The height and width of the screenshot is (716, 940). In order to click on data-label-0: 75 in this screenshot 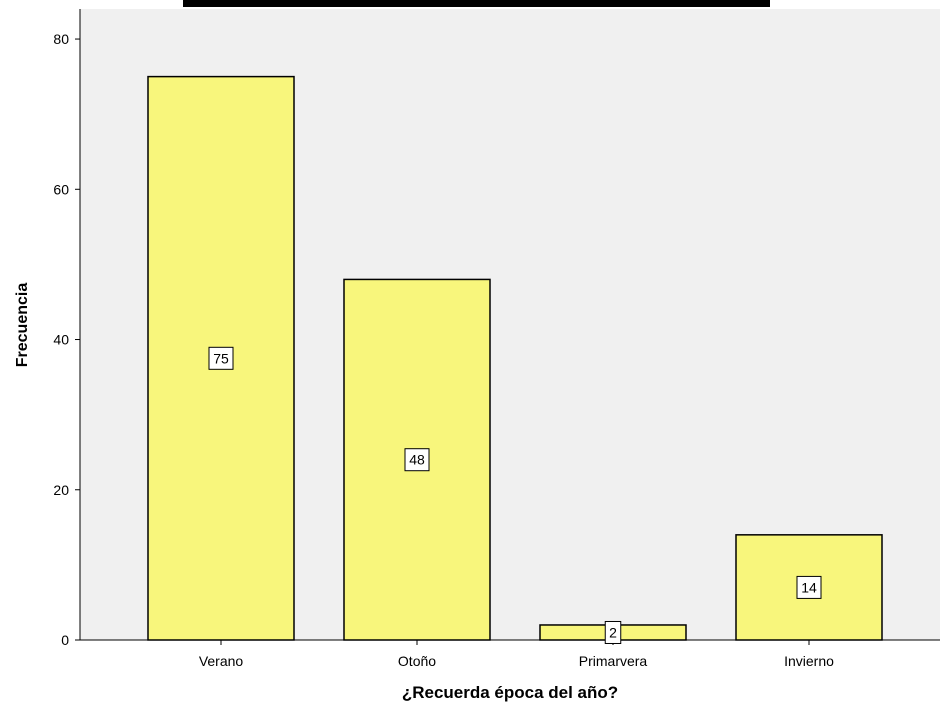, I will do `click(221, 358)`.